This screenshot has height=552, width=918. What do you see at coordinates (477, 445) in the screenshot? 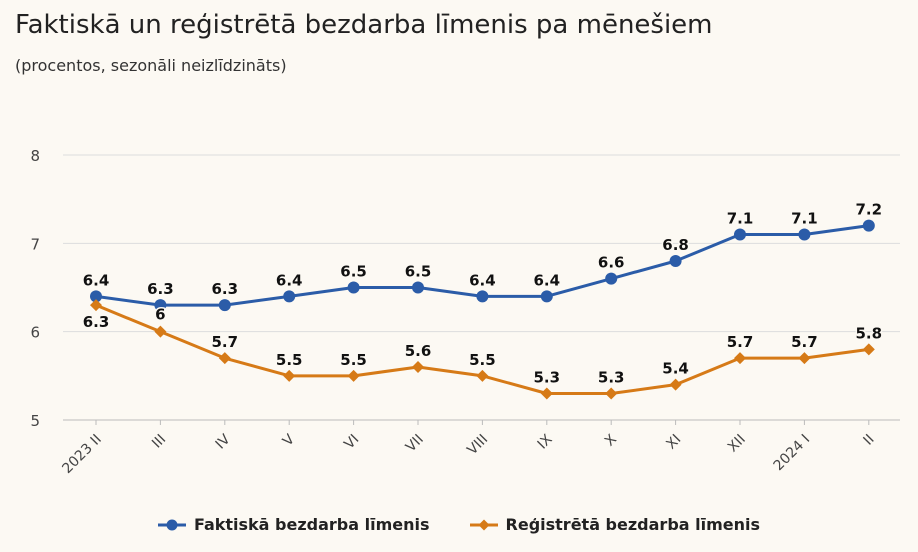
I see `x-tick-label: VIII` at bounding box center [477, 445].